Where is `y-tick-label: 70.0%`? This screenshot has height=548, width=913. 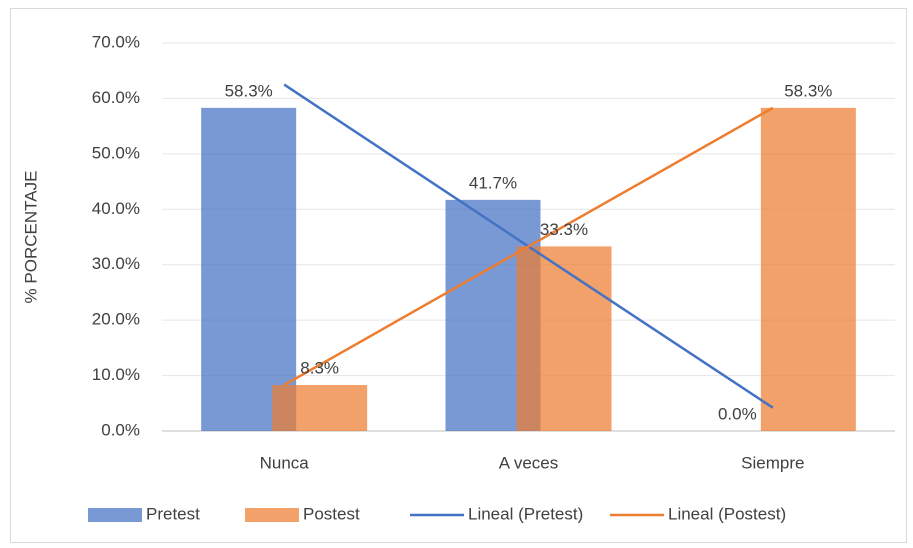
y-tick-label: 70.0% is located at coordinates (116, 41).